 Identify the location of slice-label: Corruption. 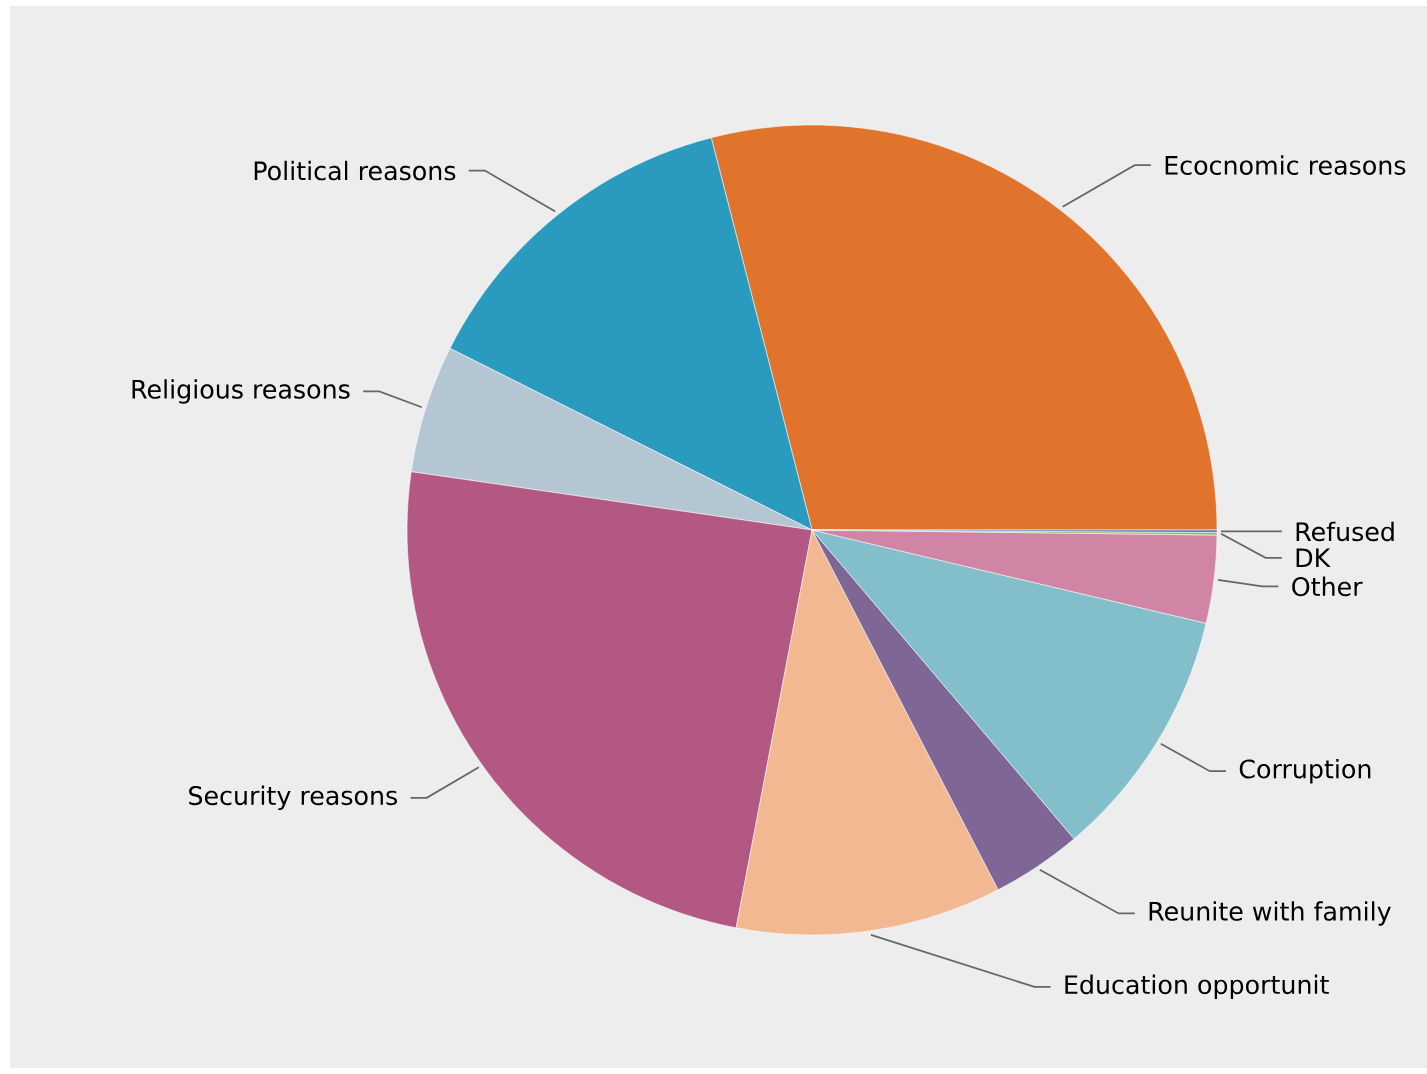
(1305, 771).